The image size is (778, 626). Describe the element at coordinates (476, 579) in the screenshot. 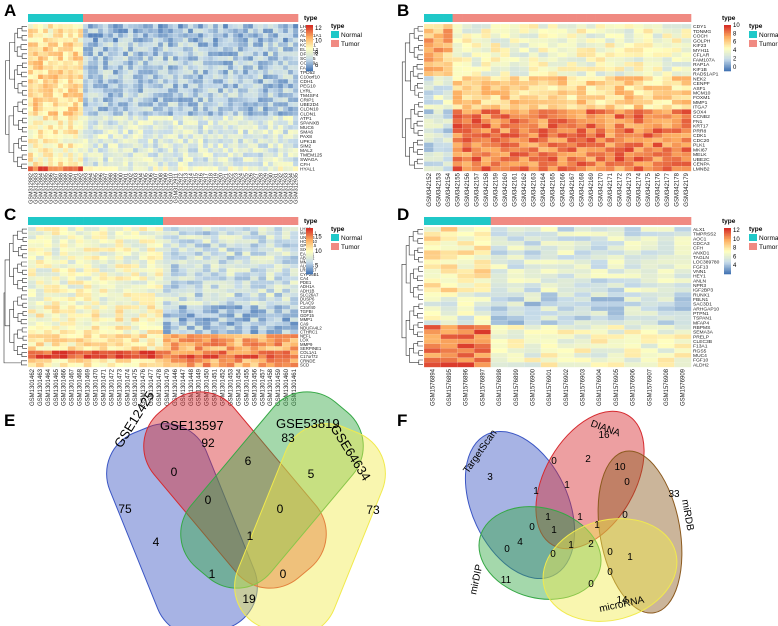

I see `venn-label-mirdip: mirDIP` at that location.